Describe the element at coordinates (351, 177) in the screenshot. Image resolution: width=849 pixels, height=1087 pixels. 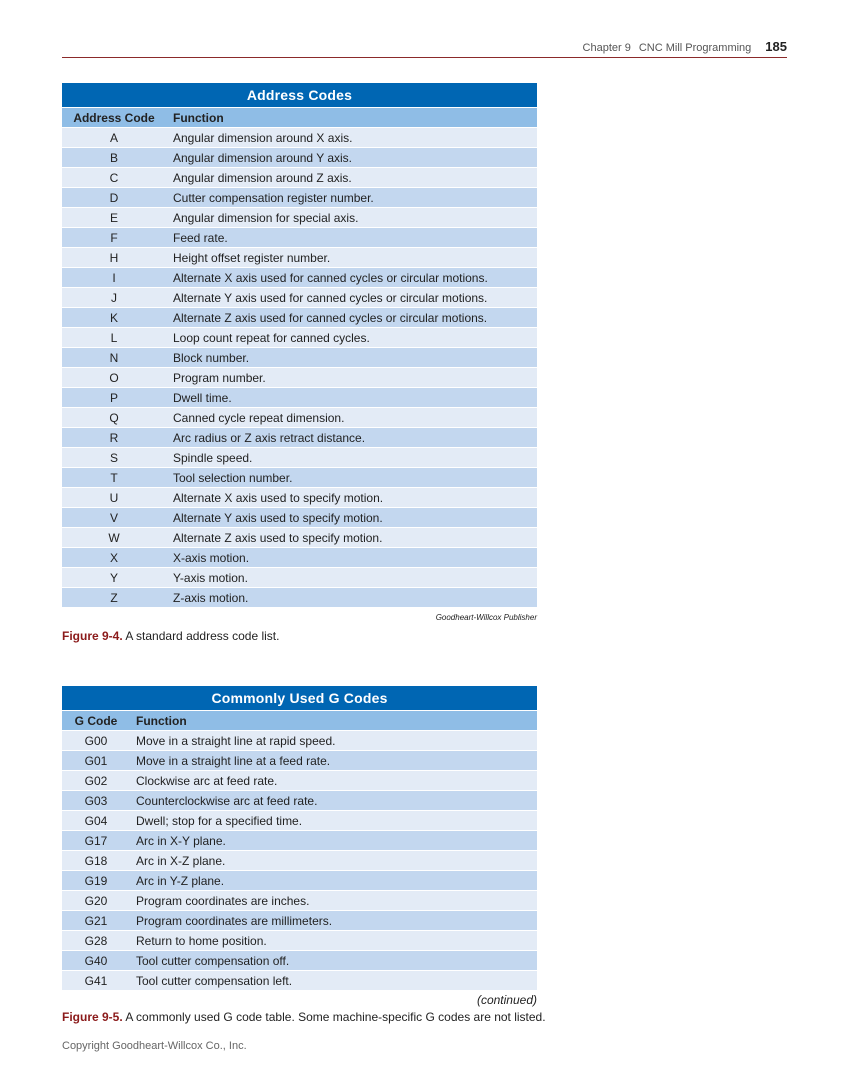
I see `function-cell: Angular dimension around Z axis.` at that location.